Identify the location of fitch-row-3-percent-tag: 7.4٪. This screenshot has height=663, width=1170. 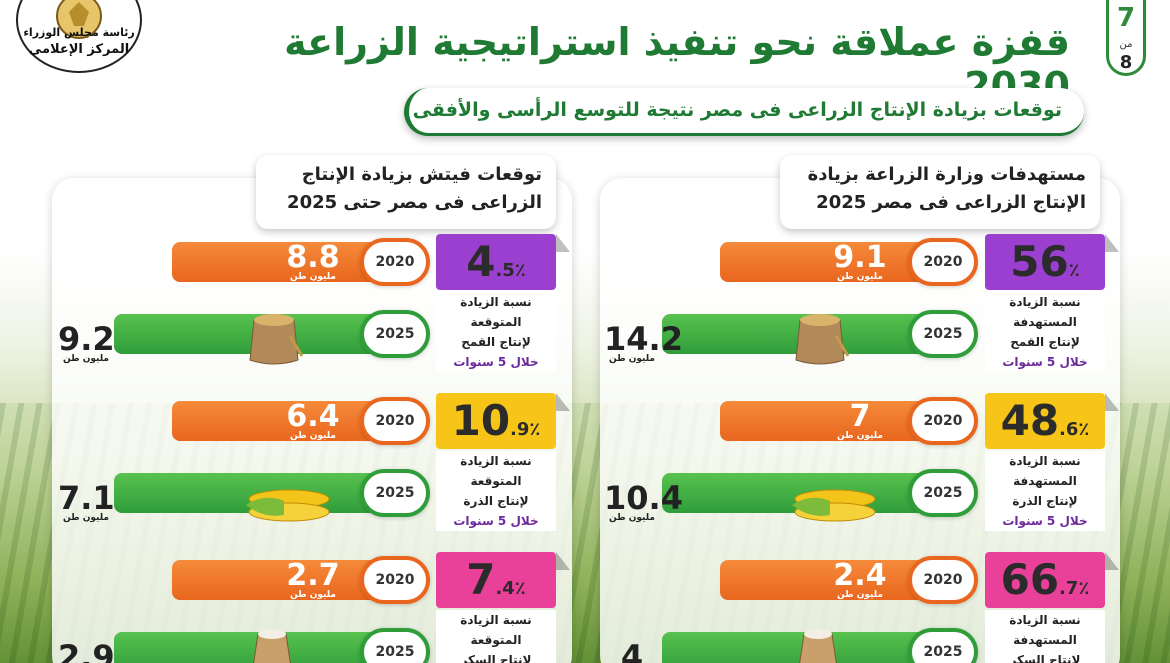
(503, 580).